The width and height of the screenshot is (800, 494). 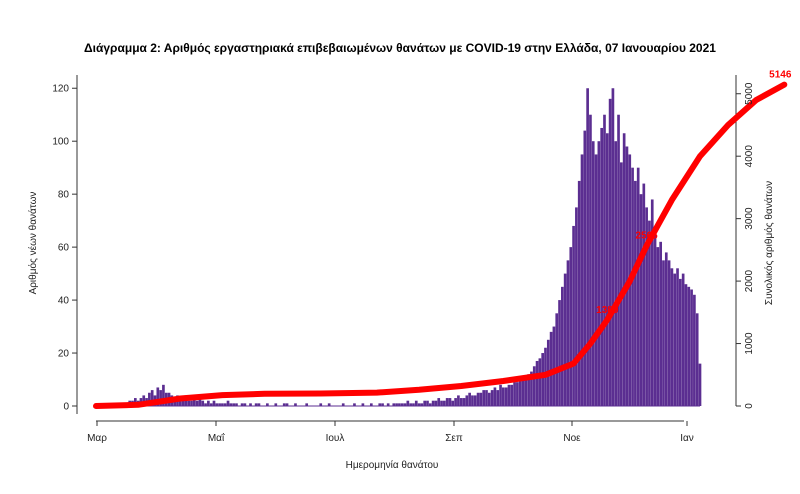 I want to click on x-tick-label: Σεπ, so click(x=454, y=438).